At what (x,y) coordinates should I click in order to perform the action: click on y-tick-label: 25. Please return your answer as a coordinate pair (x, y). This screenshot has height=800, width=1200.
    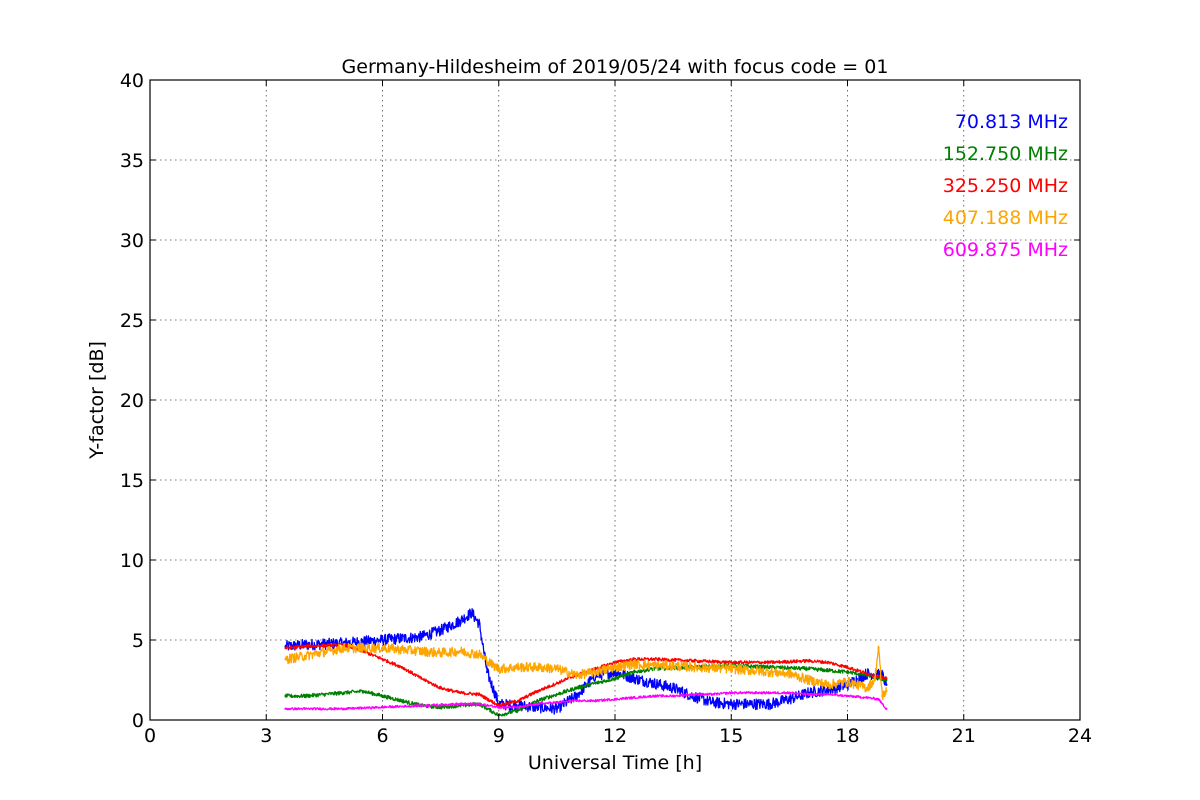
    Looking at the image, I should click on (132, 321).